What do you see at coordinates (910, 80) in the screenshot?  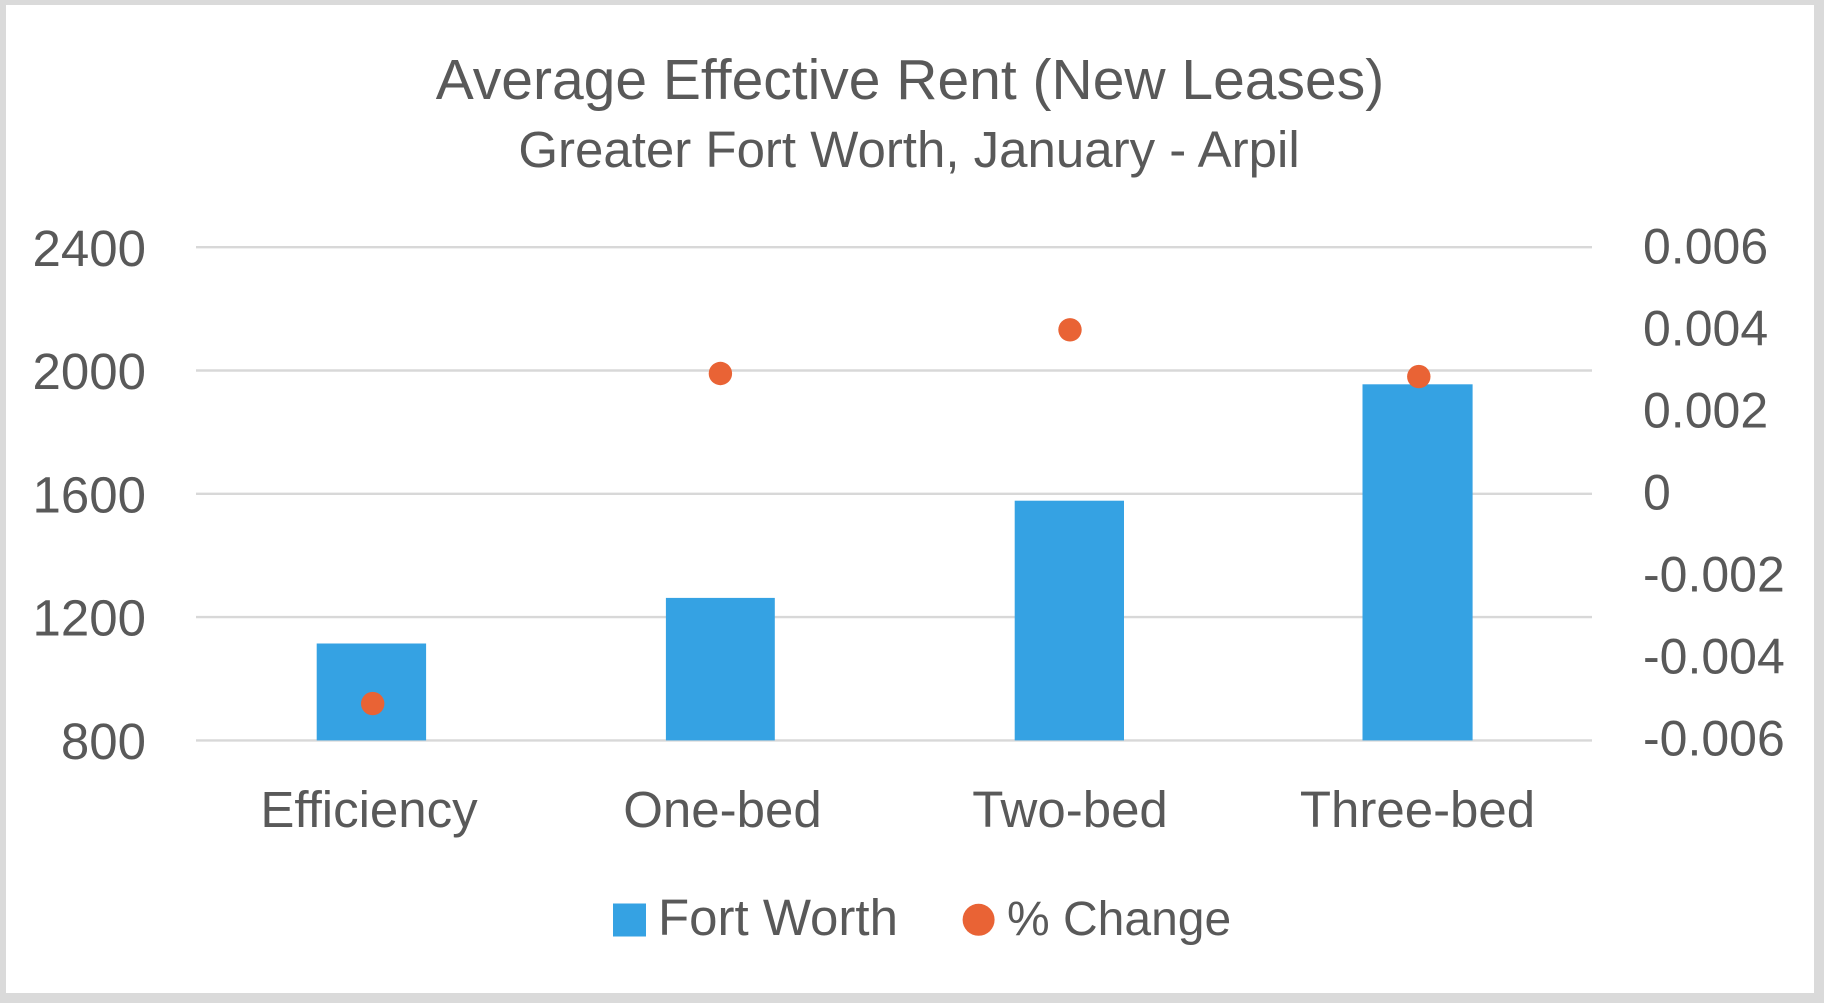 I see `svg-text:Average Effective Rent (New Le: Average Effective Rent (New Leases)` at bounding box center [910, 80].